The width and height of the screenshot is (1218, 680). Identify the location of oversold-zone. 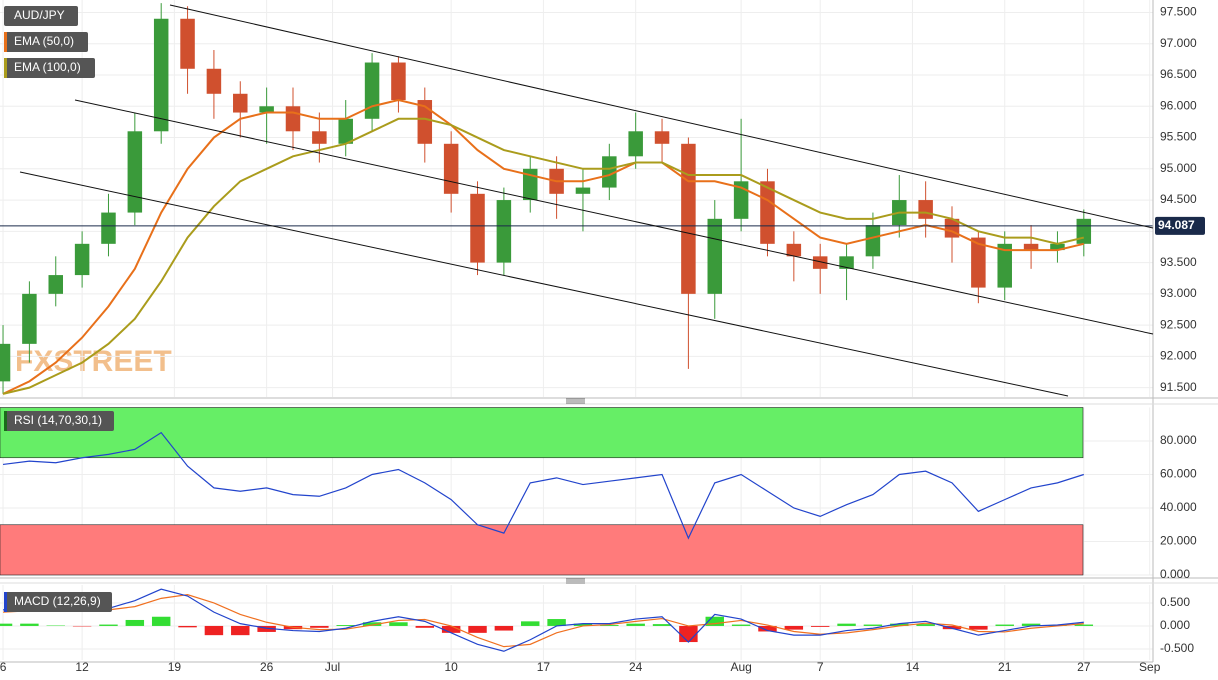
(542, 550).